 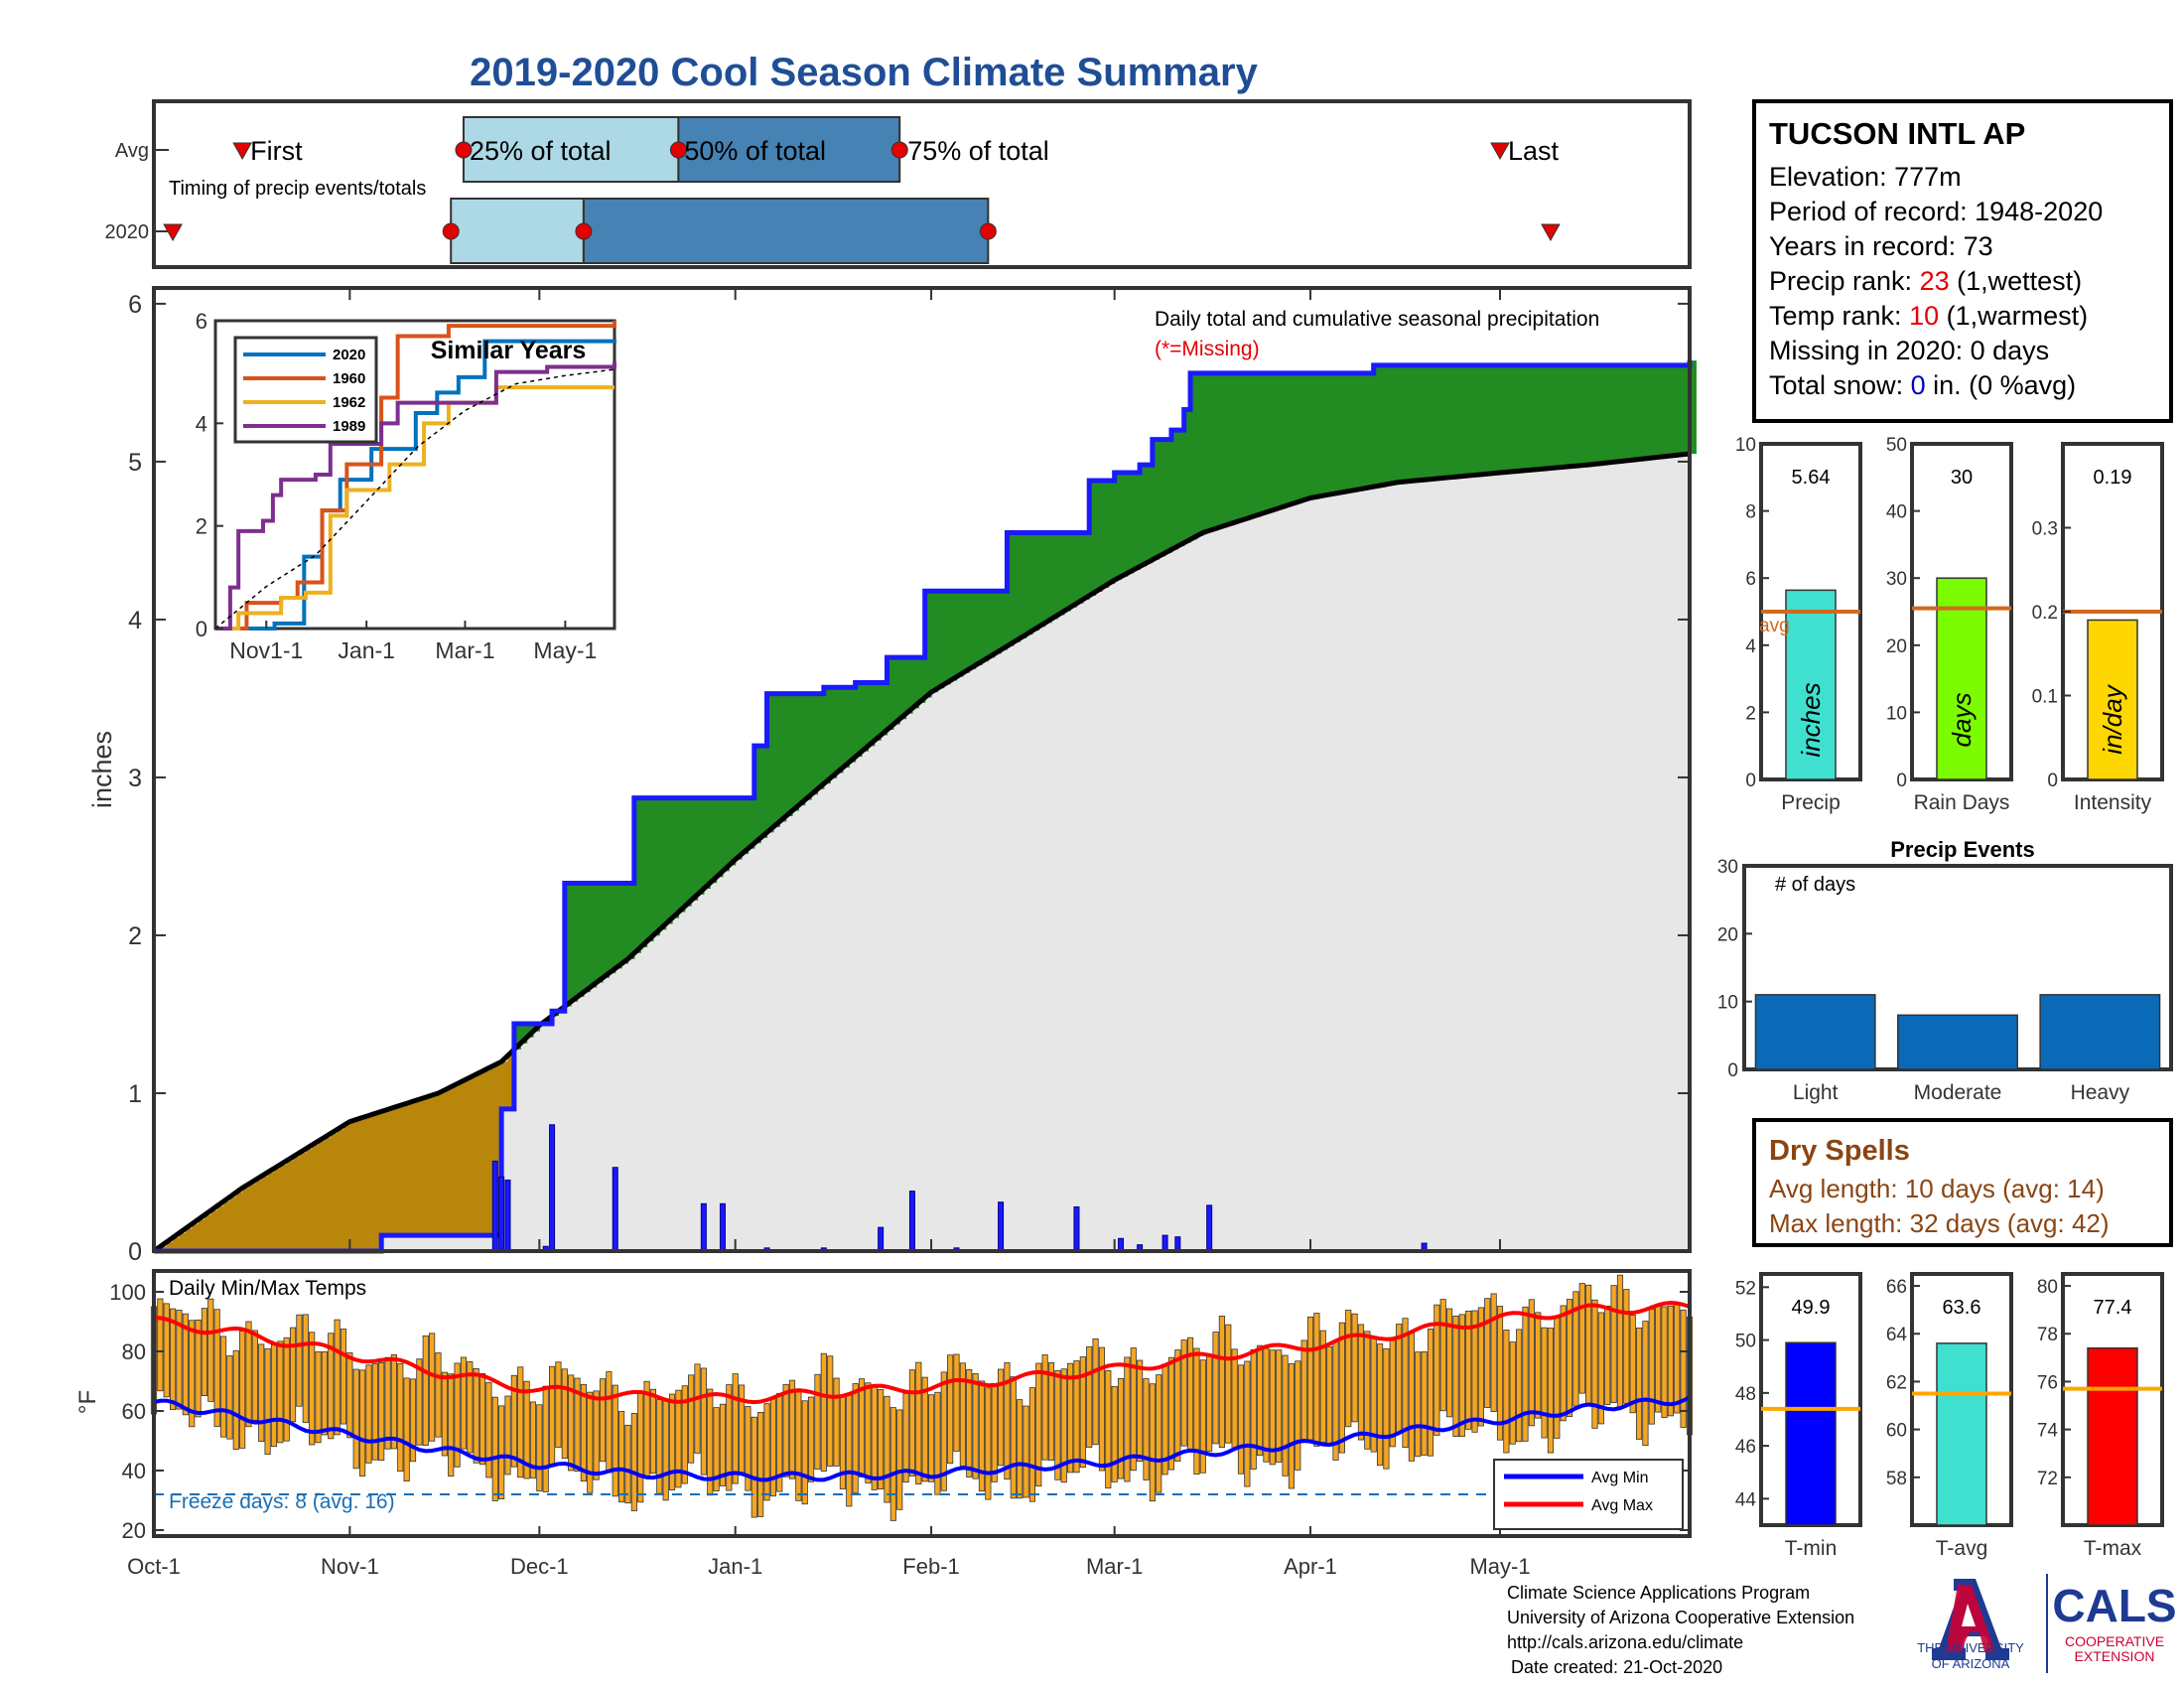 What do you see at coordinates (1745, 1394) in the screenshot?
I see `tmin-panel-tick-label-2: 48` at bounding box center [1745, 1394].